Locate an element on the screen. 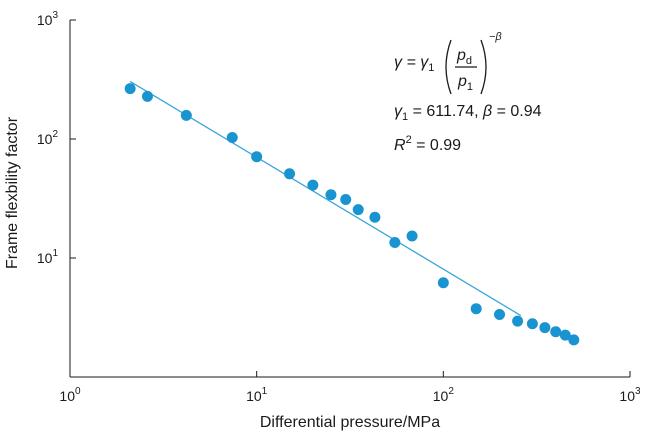 The width and height of the screenshot is (650, 436). x-tick-label: 10² is located at coordinates (444, 395).